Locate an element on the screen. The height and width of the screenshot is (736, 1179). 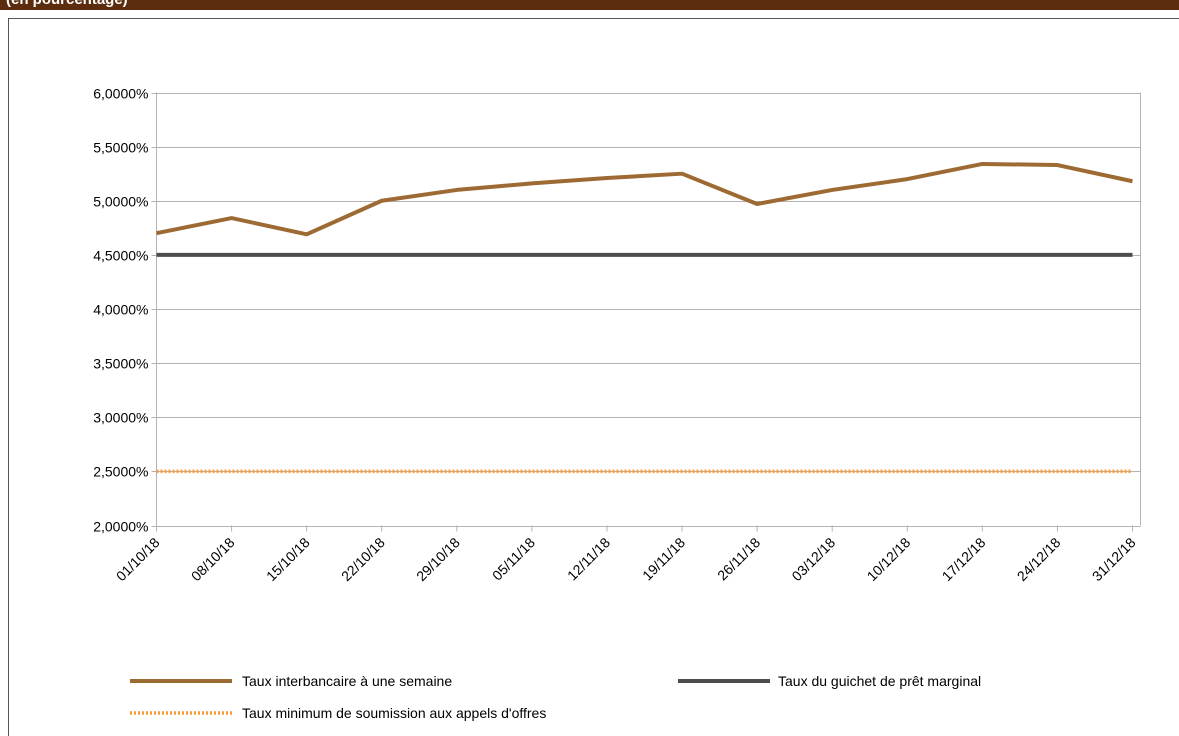
x-tick-label: 10/12/18 is located at coordinates (889, 559).